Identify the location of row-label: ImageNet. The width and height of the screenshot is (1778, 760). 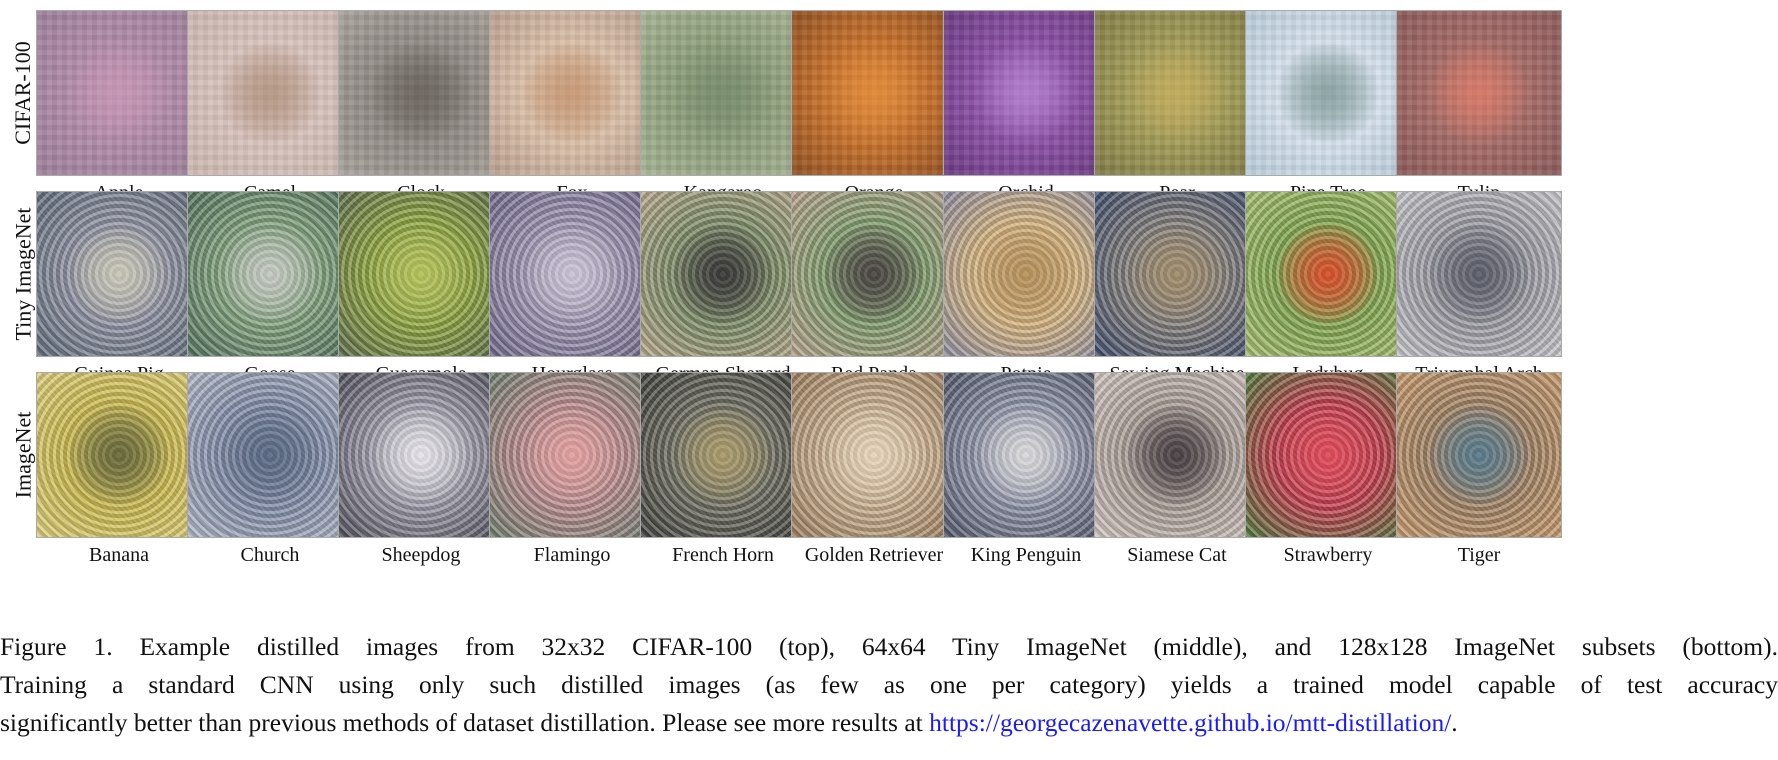
(23, 455).